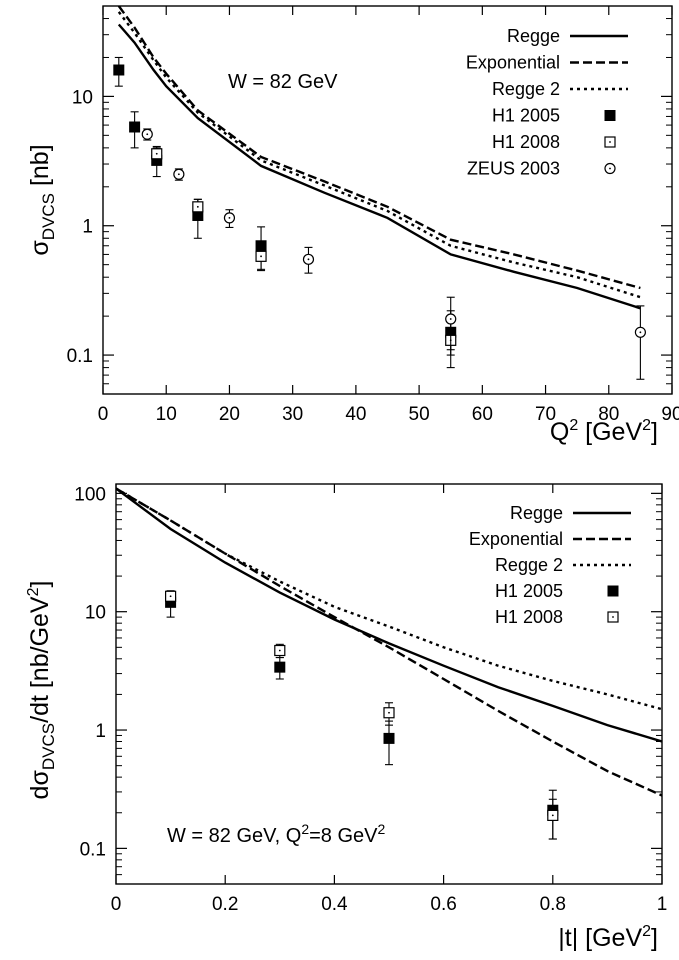  What do you see at coordinates (443, 904) in the screenshot?
I see `x-tick-label: 0.6` at bounding box center [443, 904].